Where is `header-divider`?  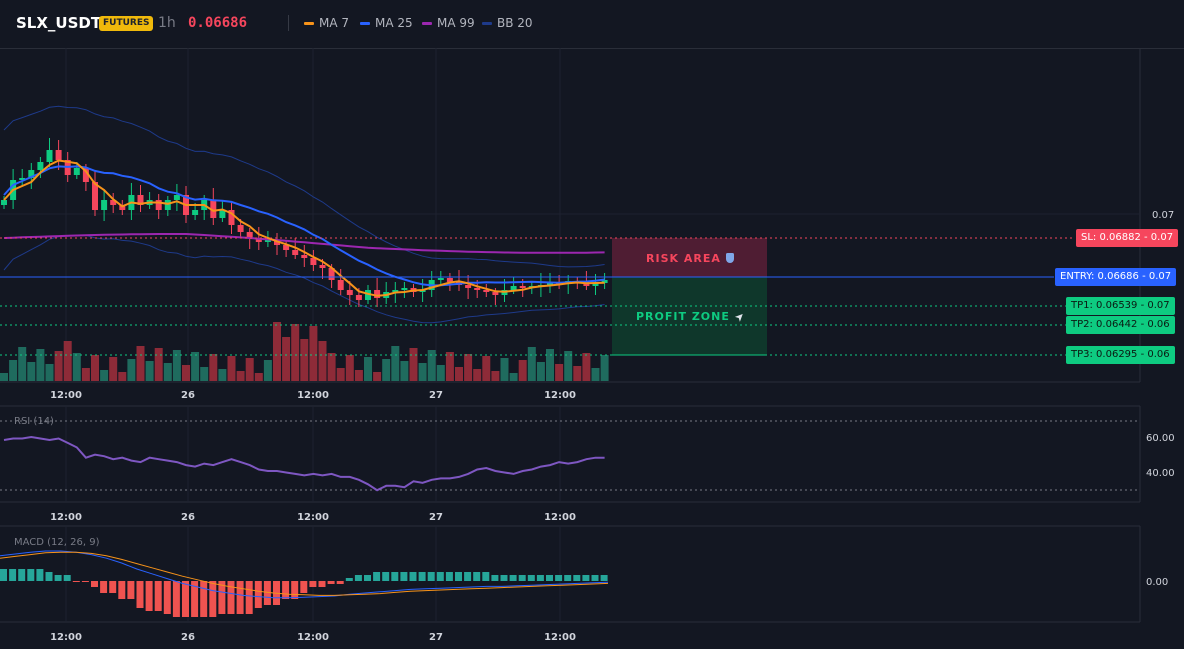 header-divider is located at coordinates (288, 23).